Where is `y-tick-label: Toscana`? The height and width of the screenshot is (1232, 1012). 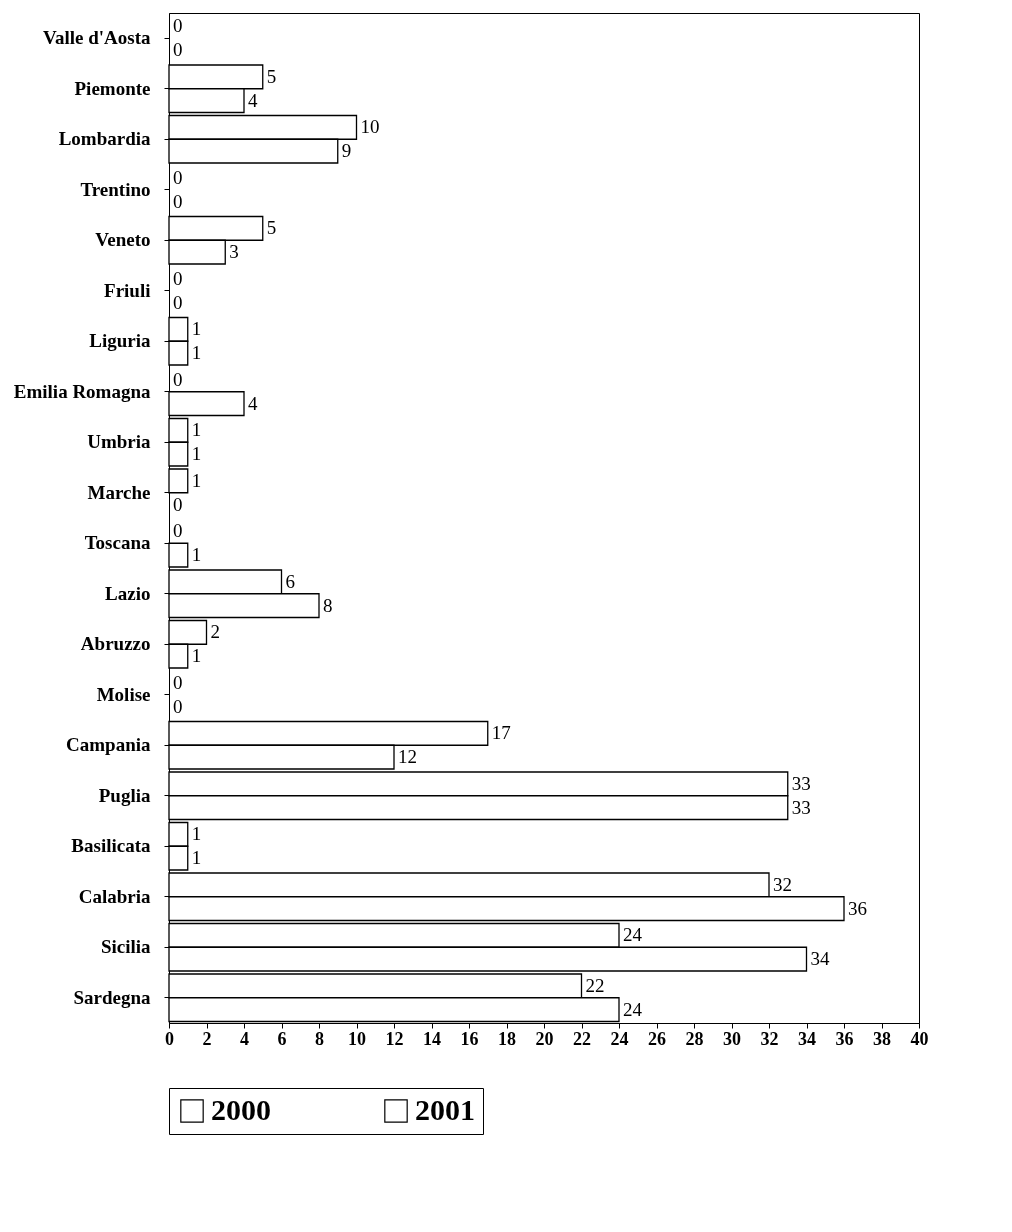
y-tick-label: Toscana is located at coordinates (117, 543).